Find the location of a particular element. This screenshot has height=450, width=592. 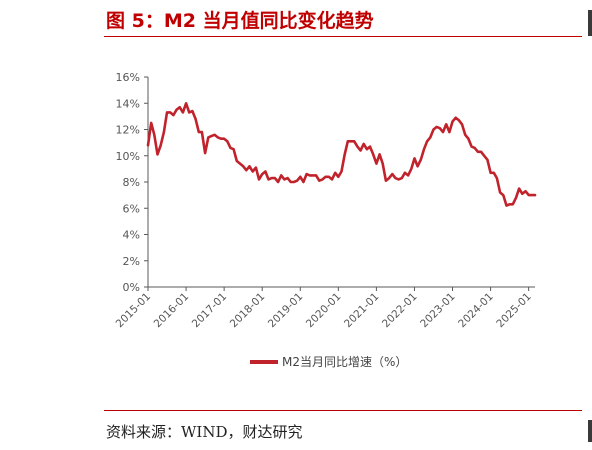

y-tick-label: 16% is located at coordinates (128, 77).